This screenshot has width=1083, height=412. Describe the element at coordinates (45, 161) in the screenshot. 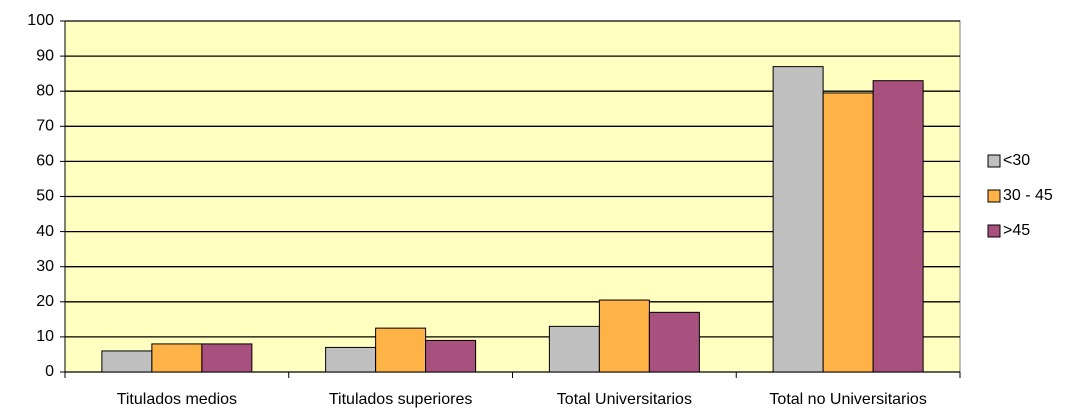

I see `y-tick-label: 60` at that location.